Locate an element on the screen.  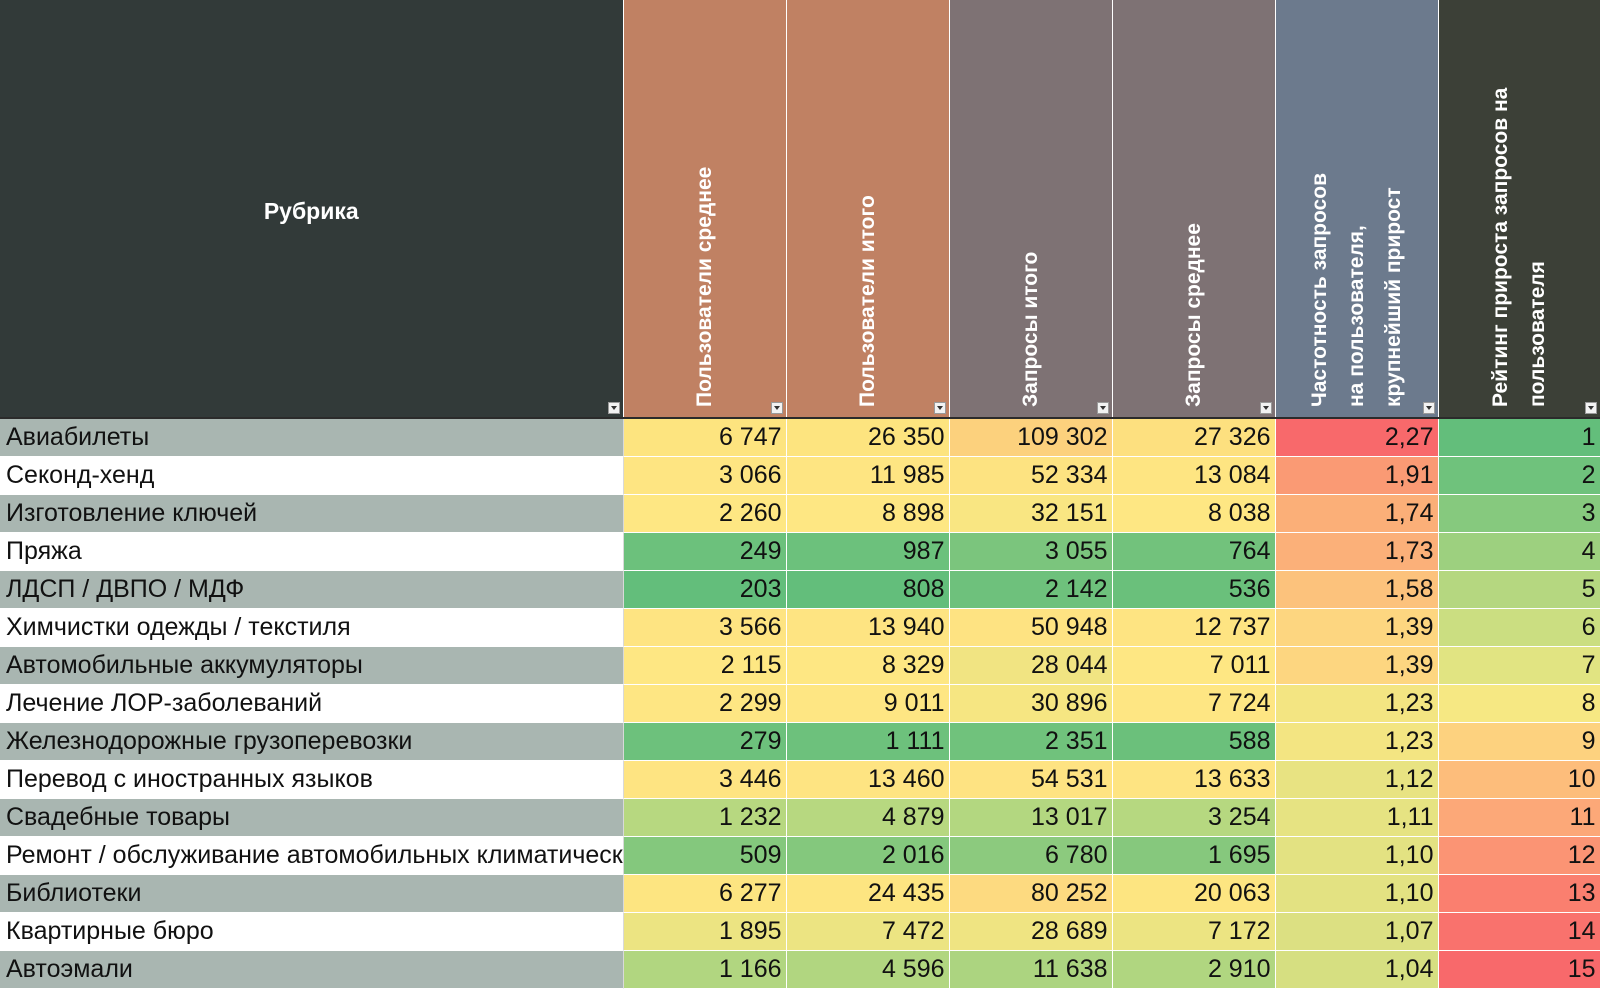
cell-rubric: Секонд-хенд is located at coordinates (312, 475).